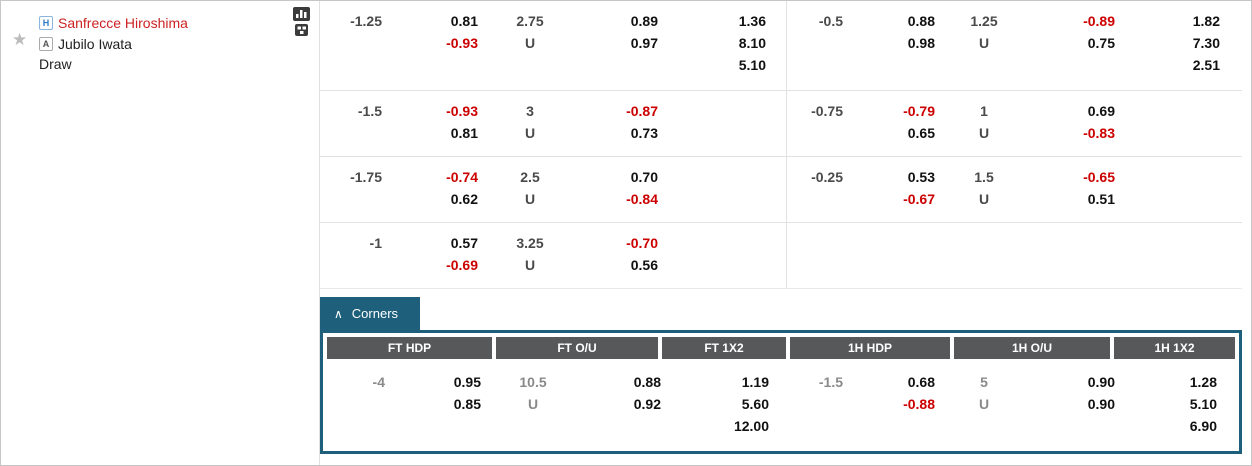  Describe the element at coordinates (644, 21) in the screenshot. I see `odds-value: 0.89` at that location.